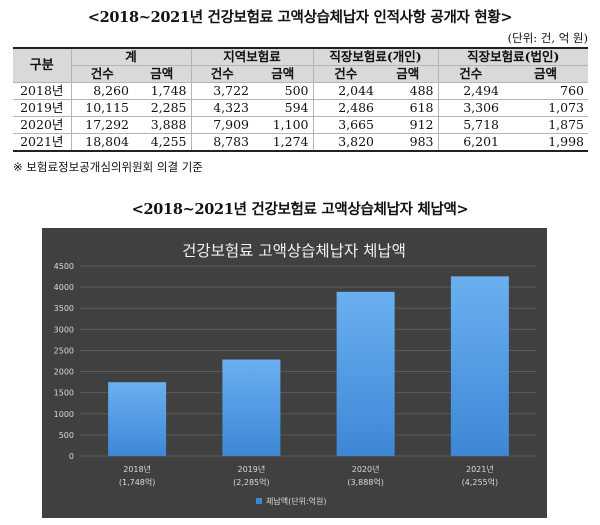 Image resolution: width=600 pixels, height=525 pixels. What do you see at coordinates (162, 108) in the screenshot?
I see `cell: 2,285` at bounding box center [162, 108].